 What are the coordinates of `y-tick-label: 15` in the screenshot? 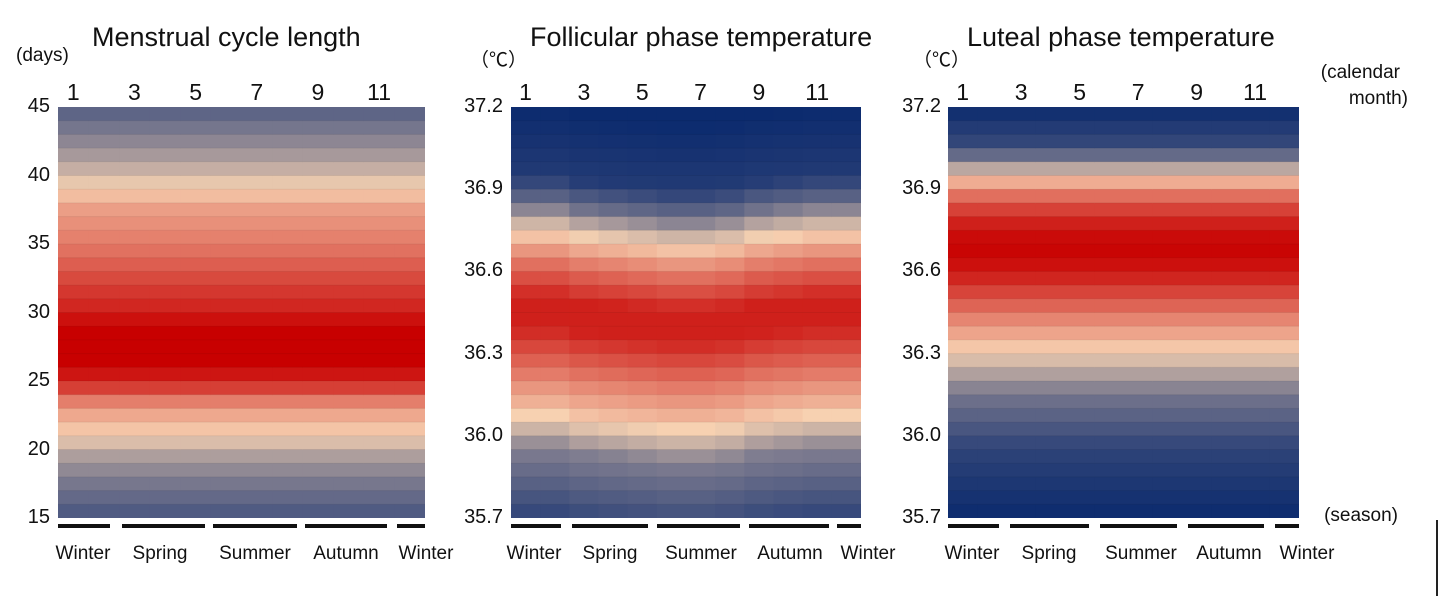 It's located at (38, 517).